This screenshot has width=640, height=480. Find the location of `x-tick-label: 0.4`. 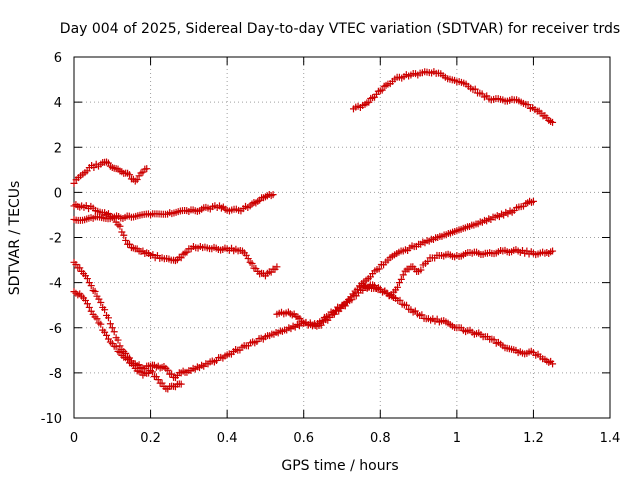

x-tick-label: 0.4 is located at coordinates (227, 438).